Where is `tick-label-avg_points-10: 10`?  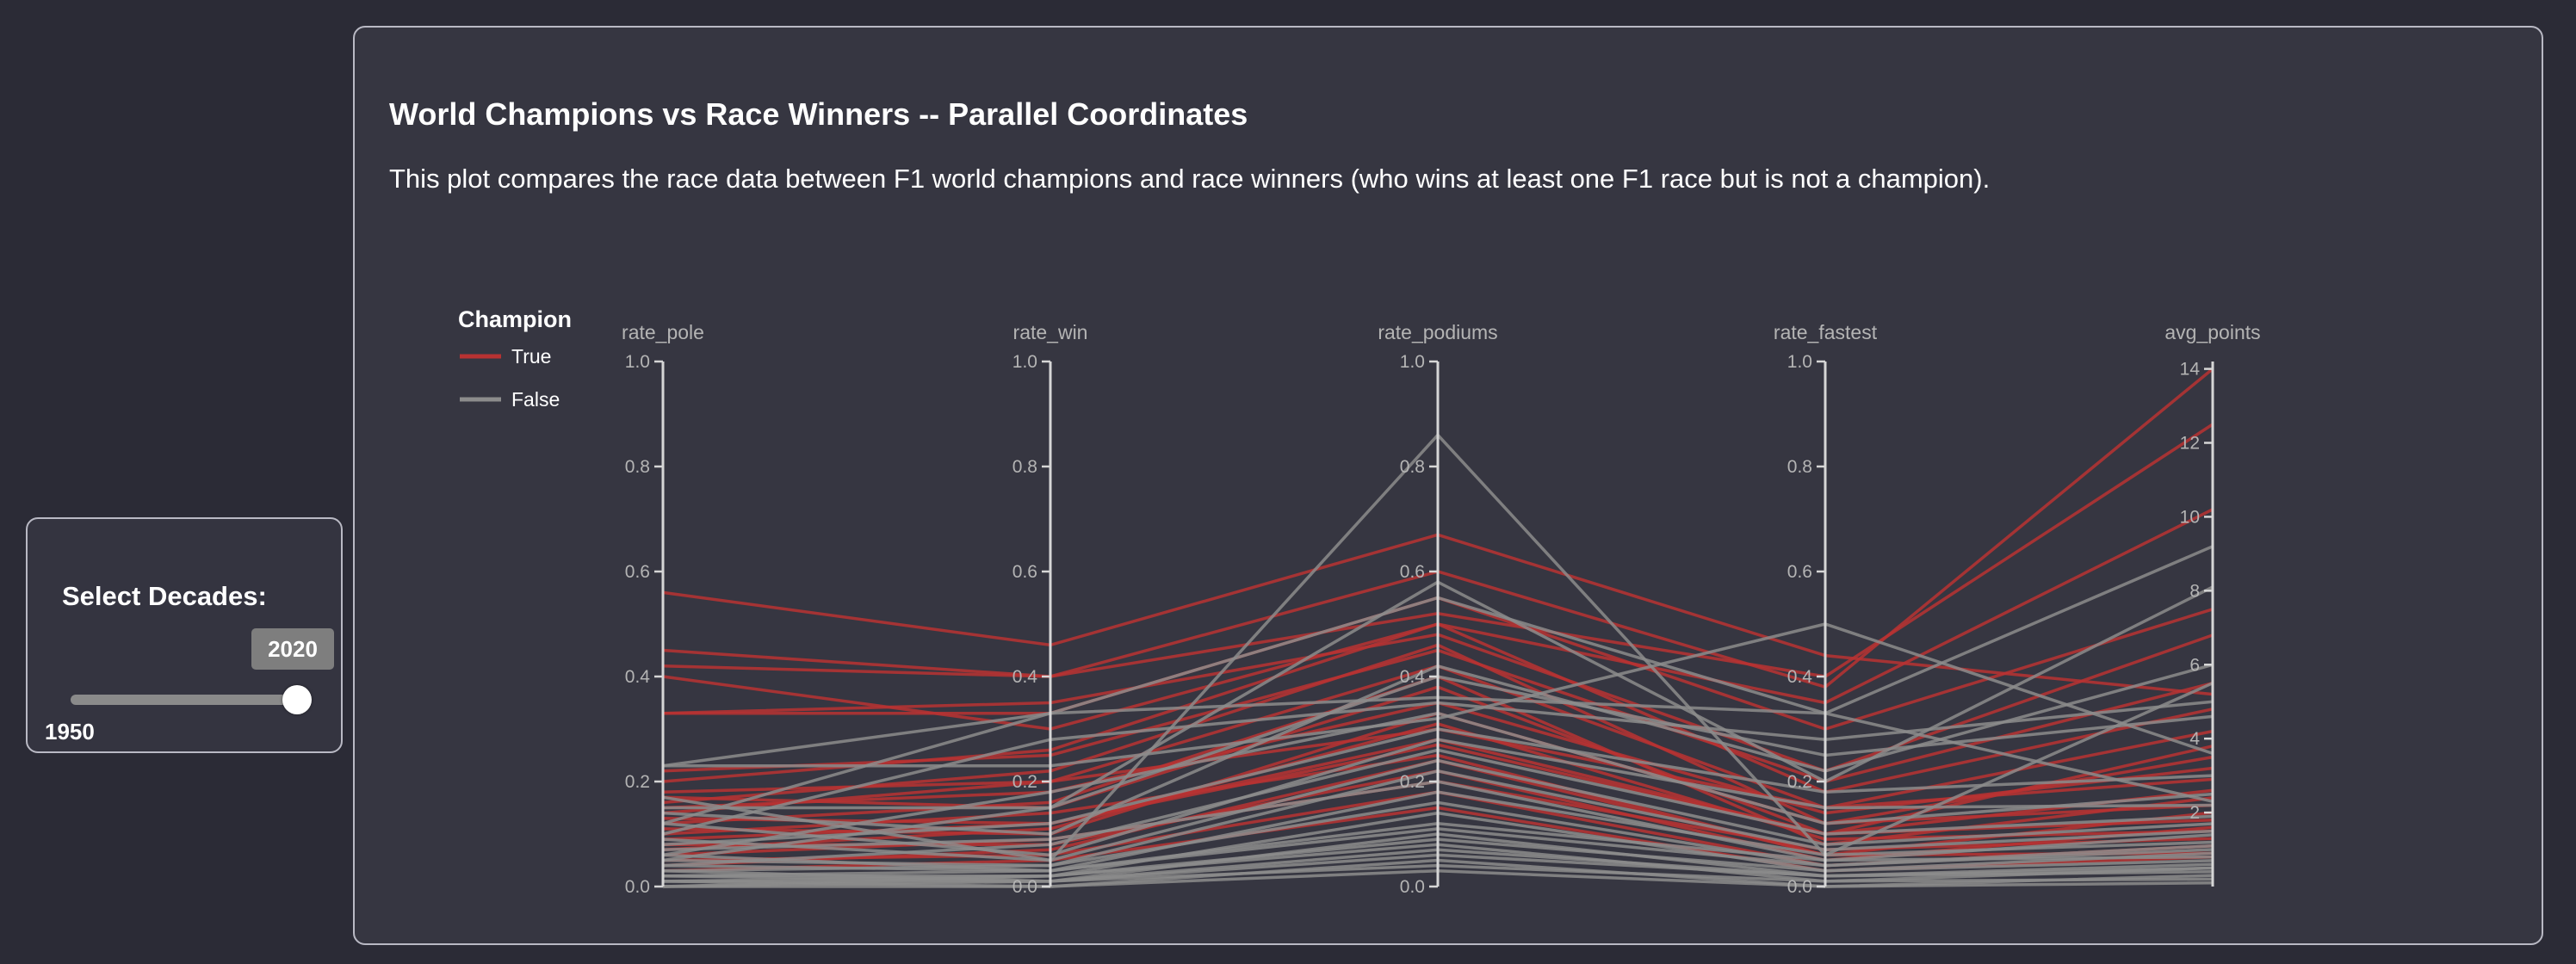
tick-label-avg_points-10: 10 is located at coordinates (2190, 517).